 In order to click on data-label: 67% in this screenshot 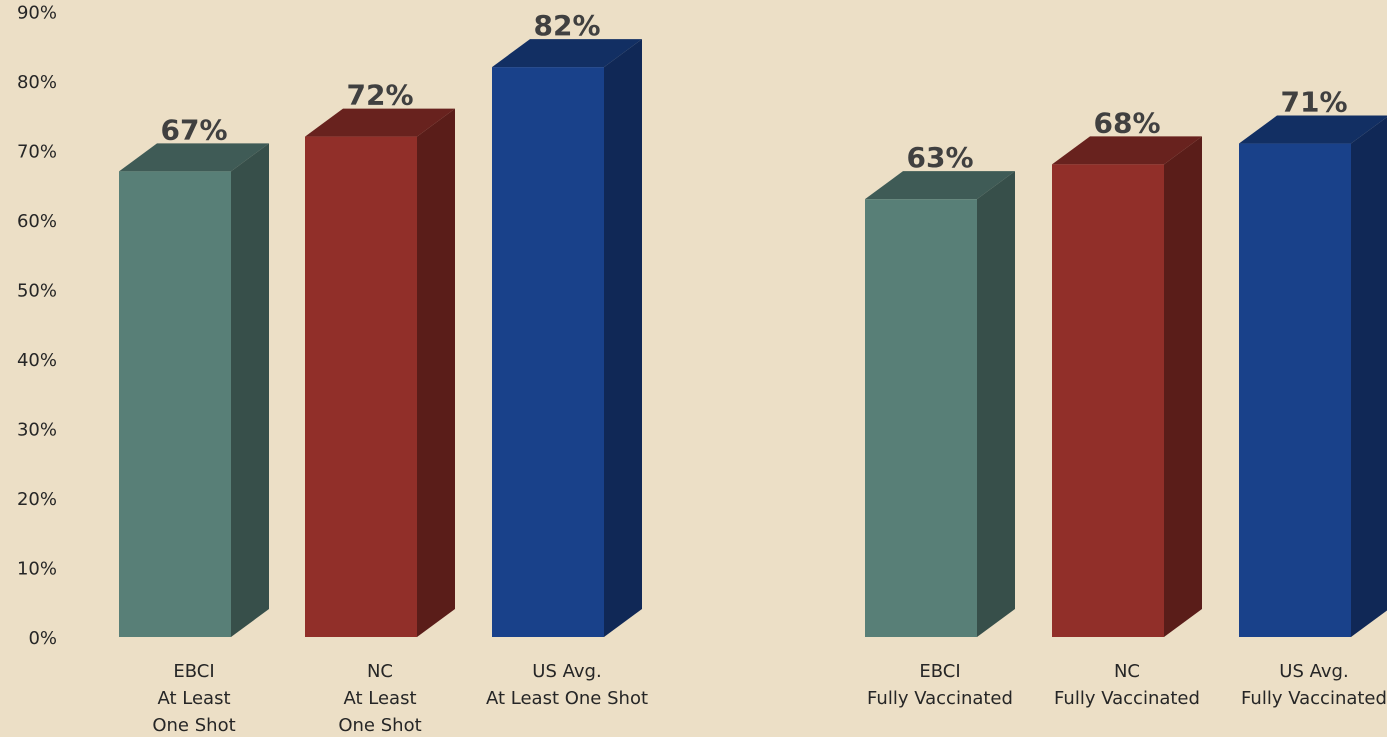, I will do `click(193, 129)`.